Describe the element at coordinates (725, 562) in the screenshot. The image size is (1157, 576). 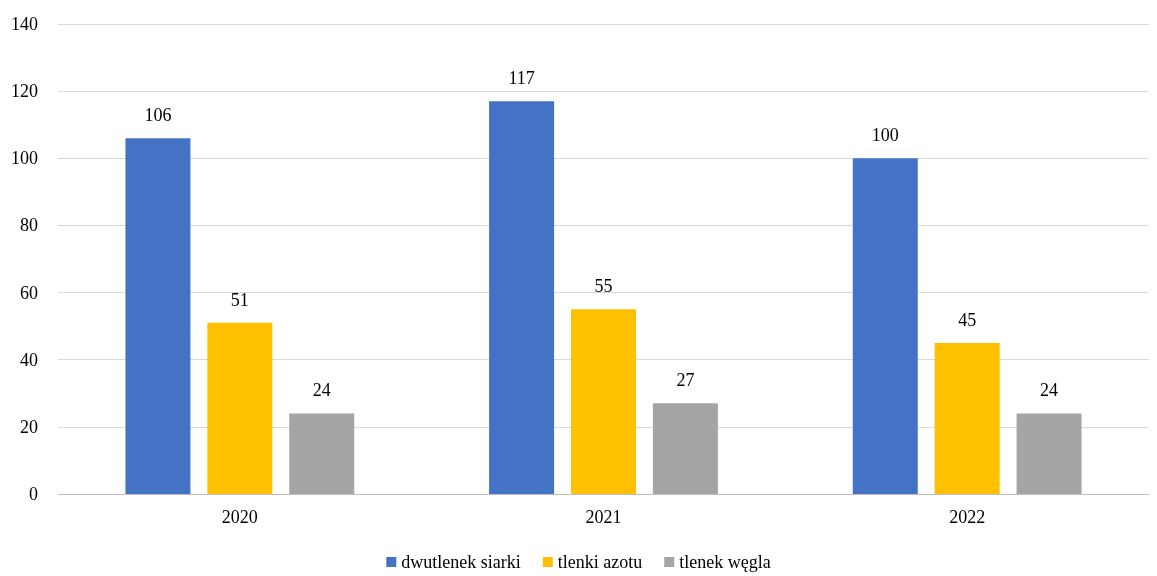
I see `legend-label: tlenek węgla` at that location.